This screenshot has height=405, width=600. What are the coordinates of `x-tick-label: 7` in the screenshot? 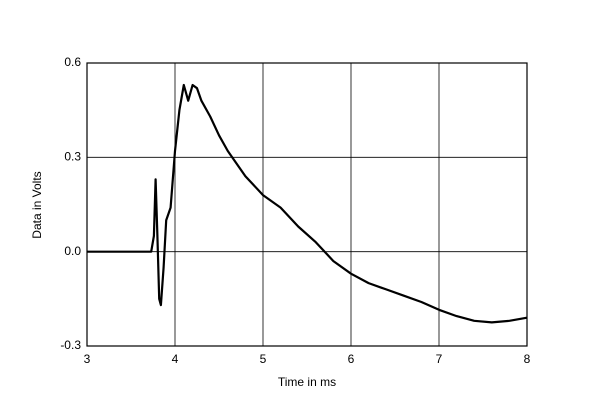 It's located at (439, 359).